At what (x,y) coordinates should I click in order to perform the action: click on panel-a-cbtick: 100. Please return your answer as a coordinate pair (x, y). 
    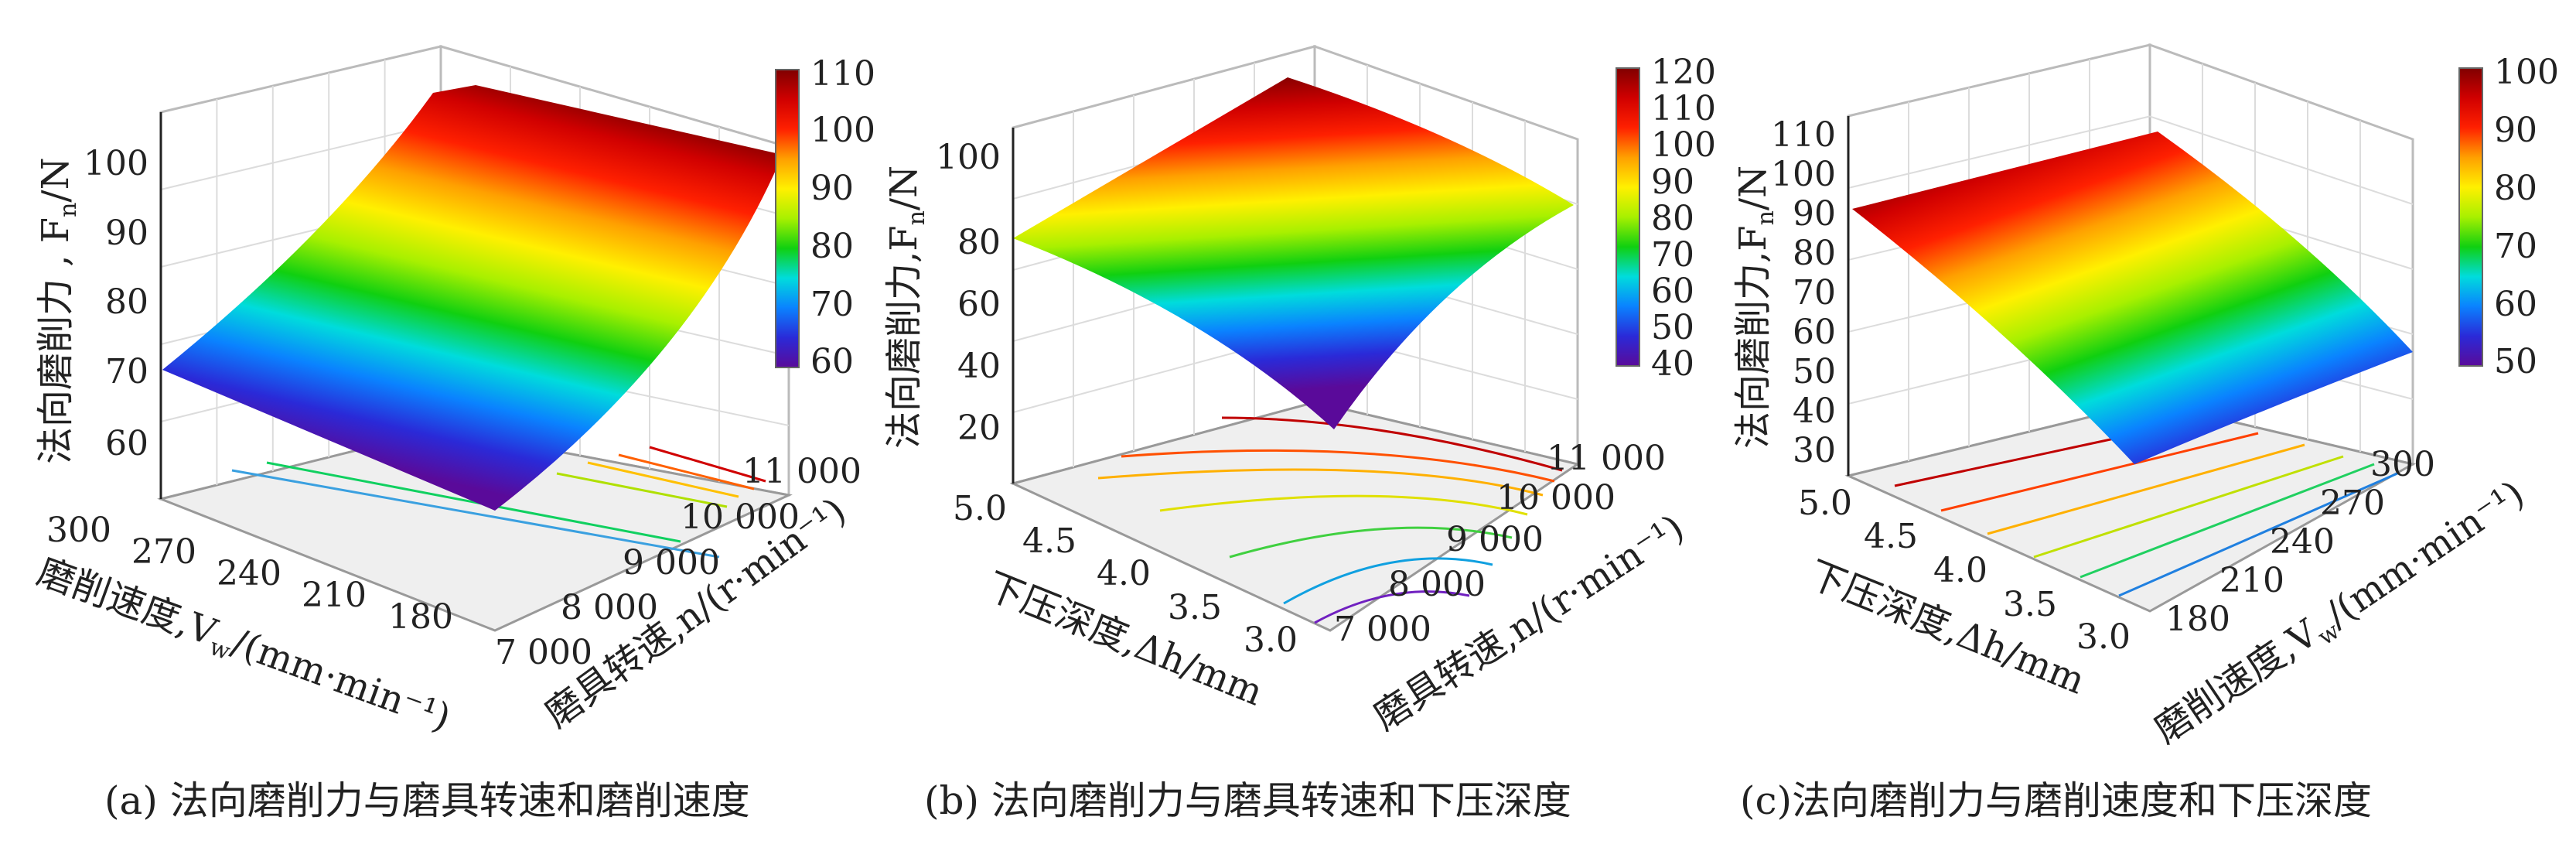
    Looking at the image, I should click on (843, 130).